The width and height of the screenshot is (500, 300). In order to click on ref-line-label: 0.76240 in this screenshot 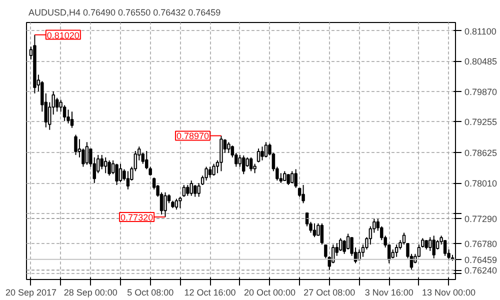, I will do `click(481, 271)`.